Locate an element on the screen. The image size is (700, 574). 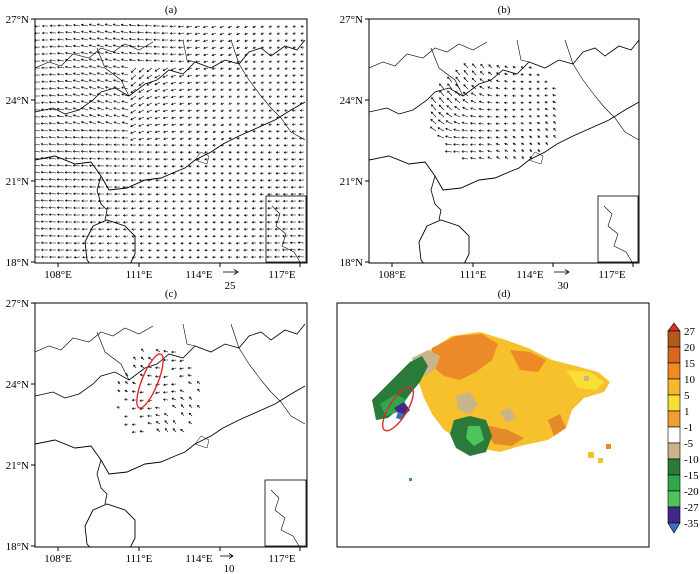
panel-c-wind-vectors is located at coordinates (158, 391).